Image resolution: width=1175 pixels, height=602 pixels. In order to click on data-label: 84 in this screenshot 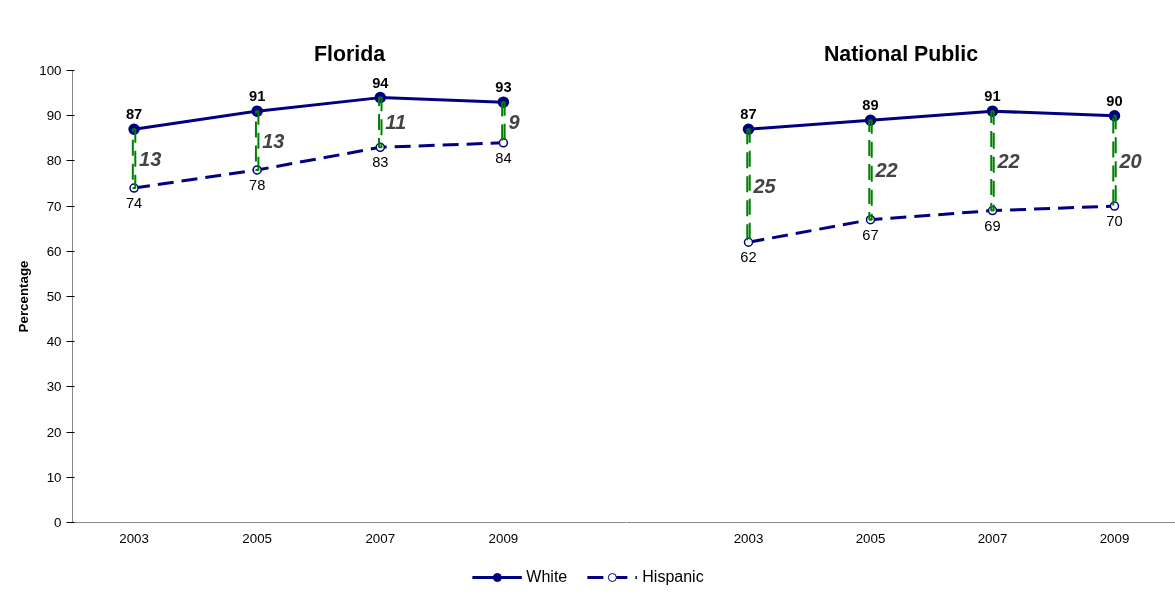, I will do `click(503, 157)`.